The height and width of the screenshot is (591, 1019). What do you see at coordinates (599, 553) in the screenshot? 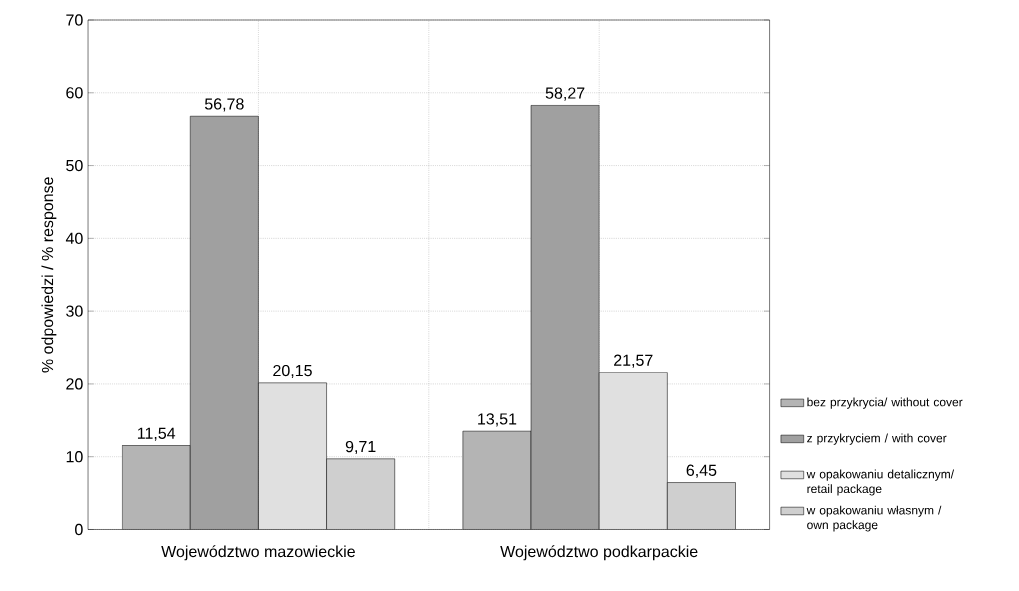
I see `x-tick-label: Województwo podkarpackie` at bounding box center [599, 553].